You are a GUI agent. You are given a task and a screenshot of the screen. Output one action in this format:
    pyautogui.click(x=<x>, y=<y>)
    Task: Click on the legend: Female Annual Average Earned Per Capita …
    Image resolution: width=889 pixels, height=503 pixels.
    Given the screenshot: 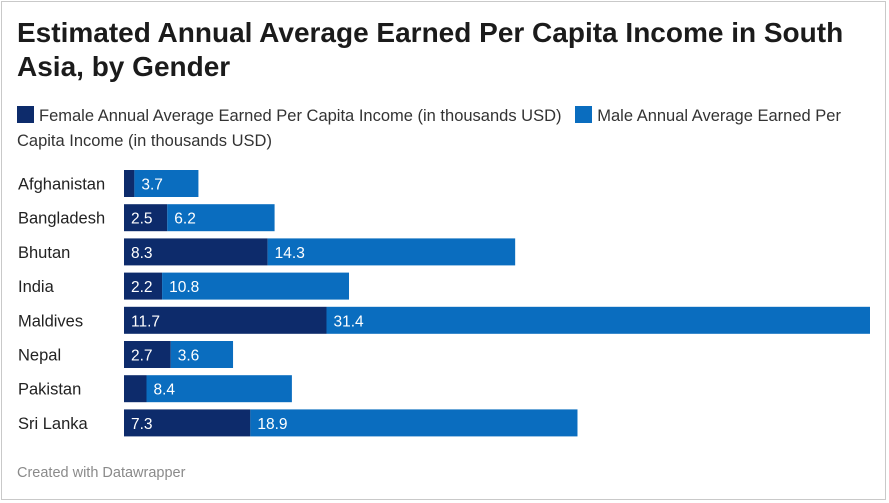 What is the action you would take?
    pyautogui.click(x=447, y=129)
    